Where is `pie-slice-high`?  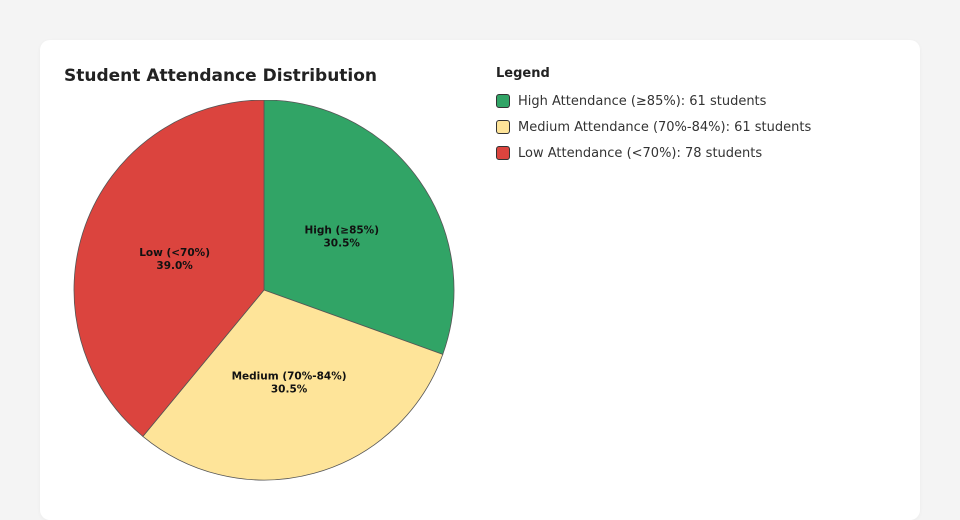 pie-slice-high is located at coordinates (359, 227).